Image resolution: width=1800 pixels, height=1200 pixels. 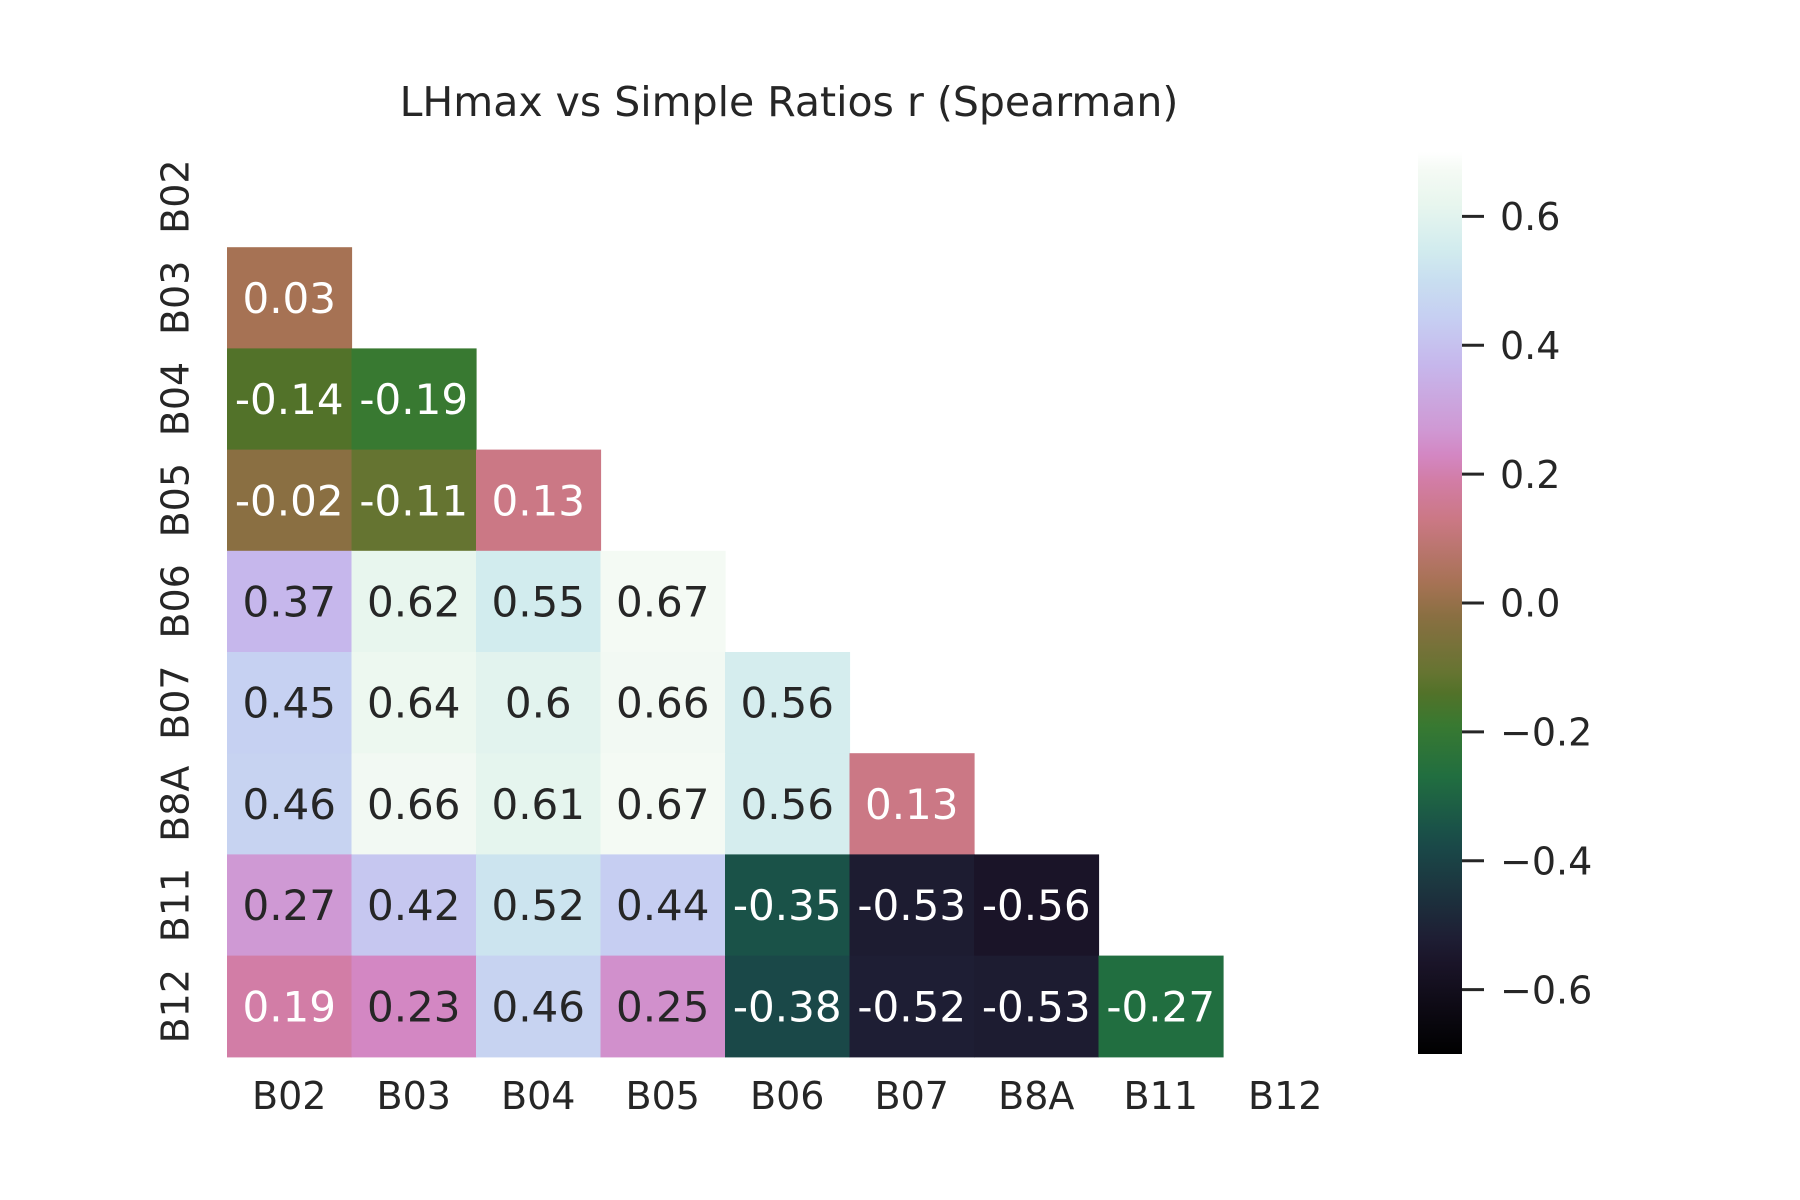 I want to click on cell-value-label-B07-B03: 0.64, so click(x=414, y=703).